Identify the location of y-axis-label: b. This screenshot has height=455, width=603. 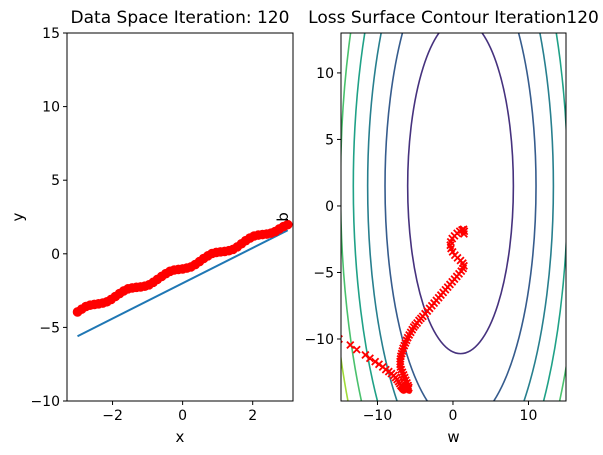
(283, 217).